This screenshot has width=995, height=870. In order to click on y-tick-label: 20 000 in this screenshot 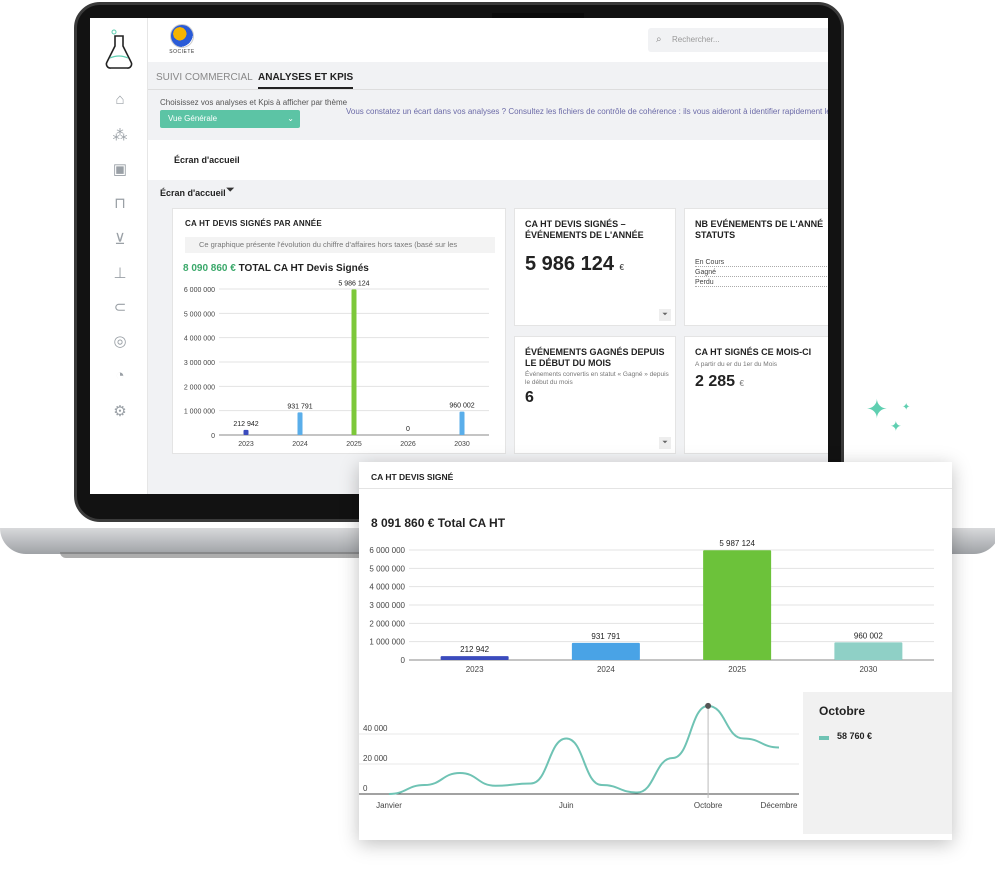, I will do `click(375, 758)`.